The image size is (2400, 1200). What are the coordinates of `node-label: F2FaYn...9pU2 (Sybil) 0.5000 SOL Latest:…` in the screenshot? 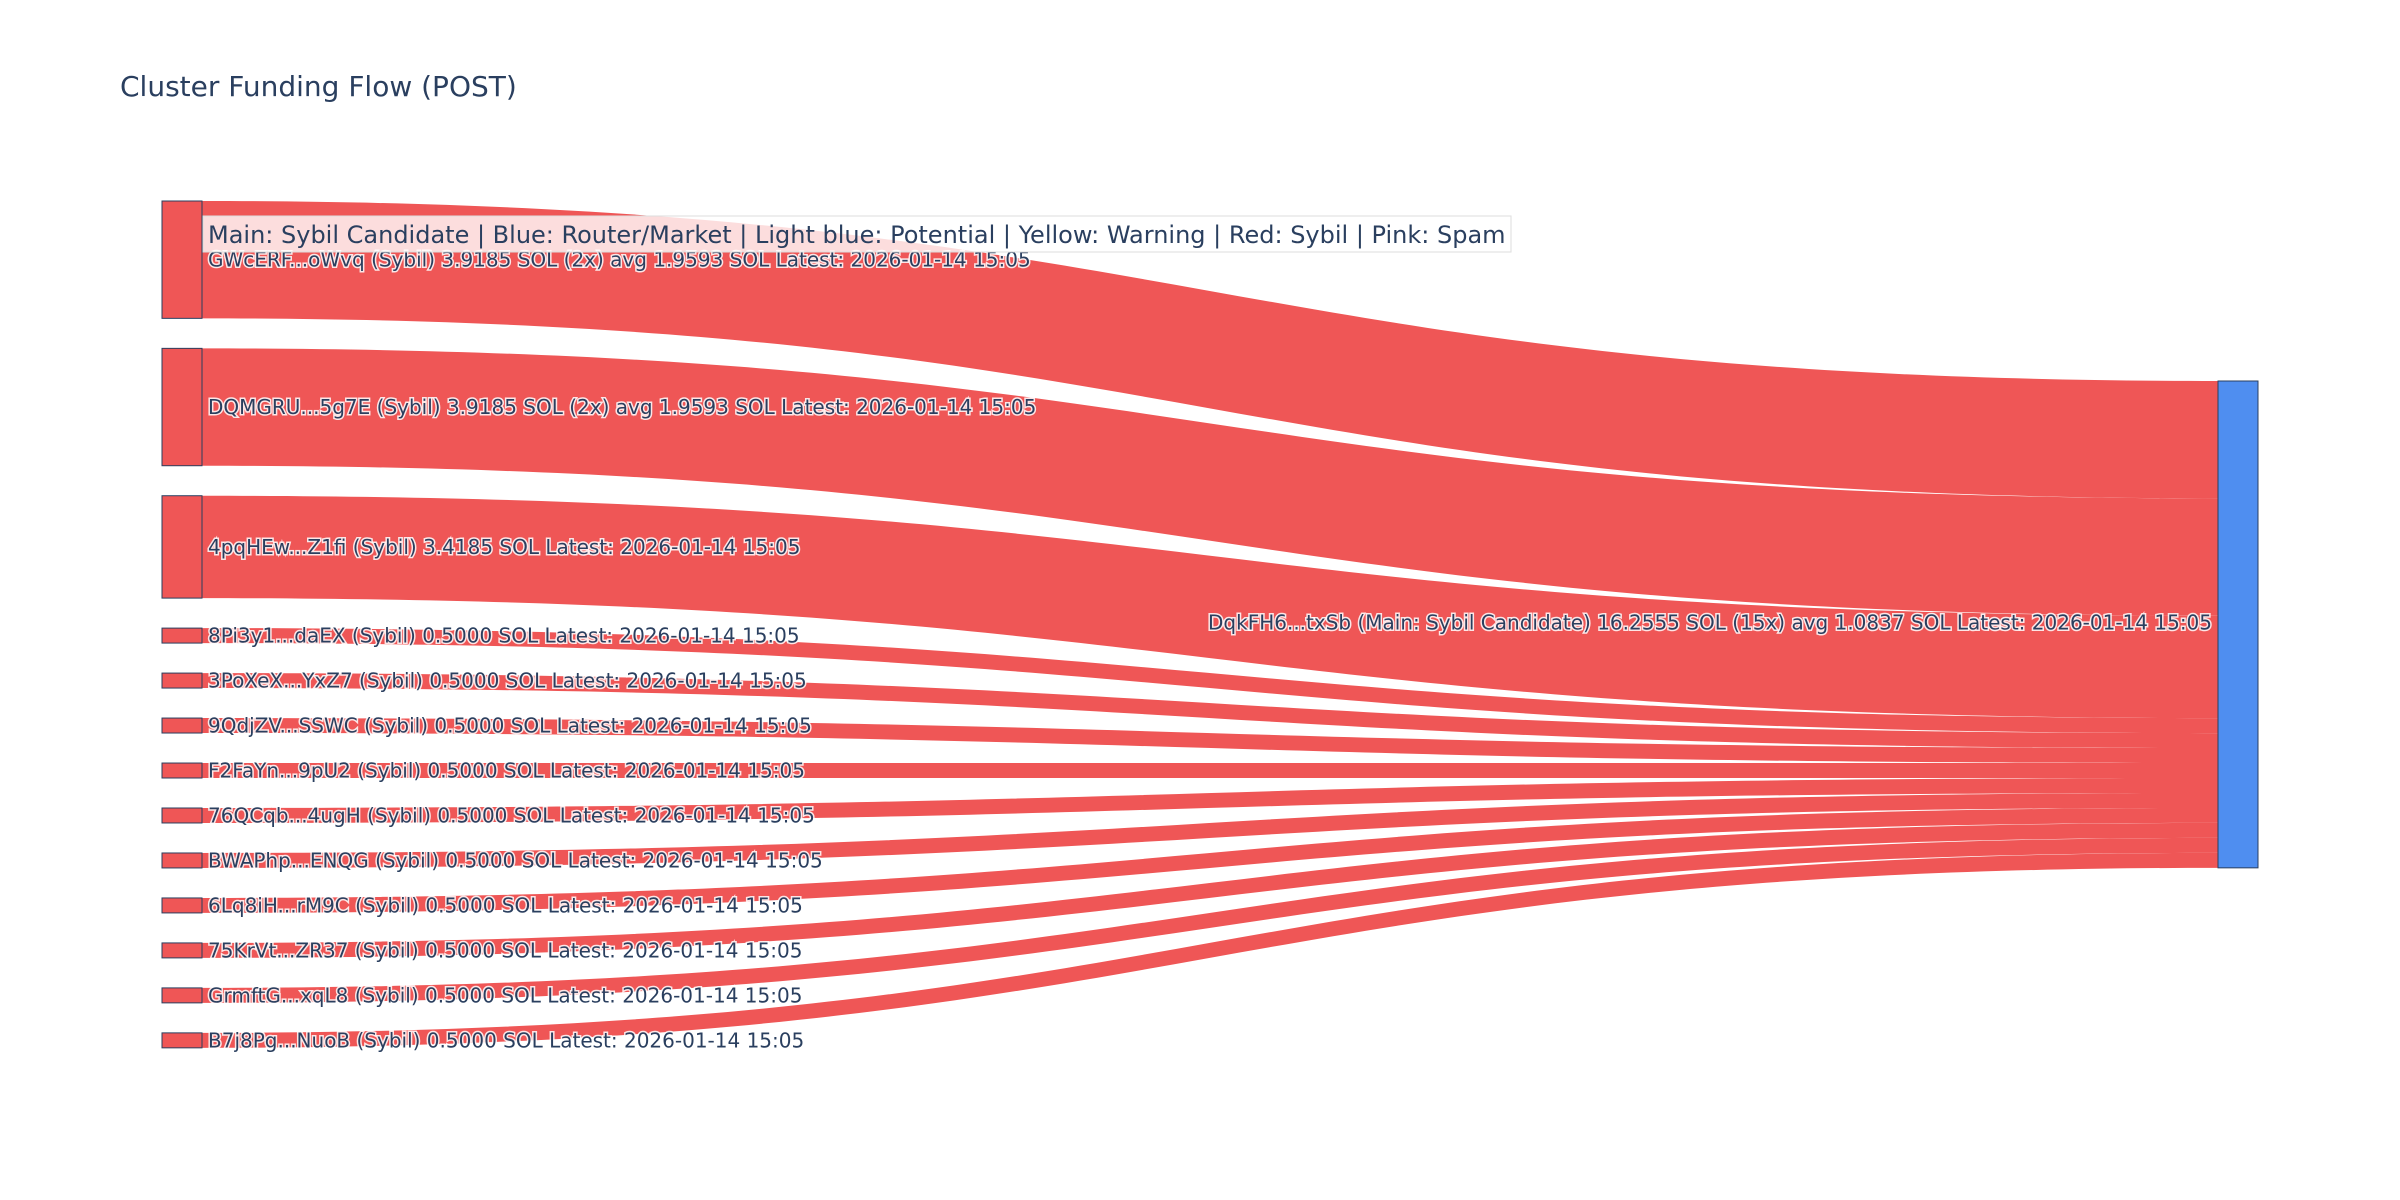 It's located at (506, 771).